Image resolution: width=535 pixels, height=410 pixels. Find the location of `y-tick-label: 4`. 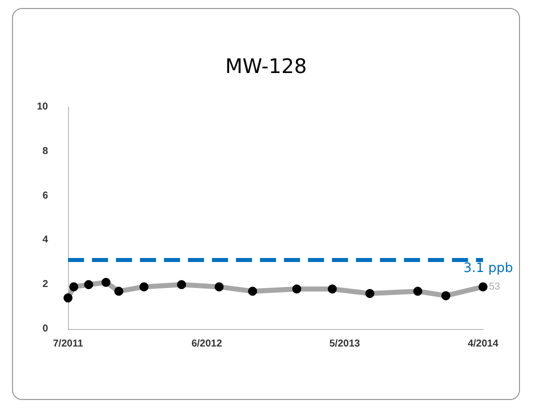

y-tick-label: 4 is located at coordinates (45, 240).